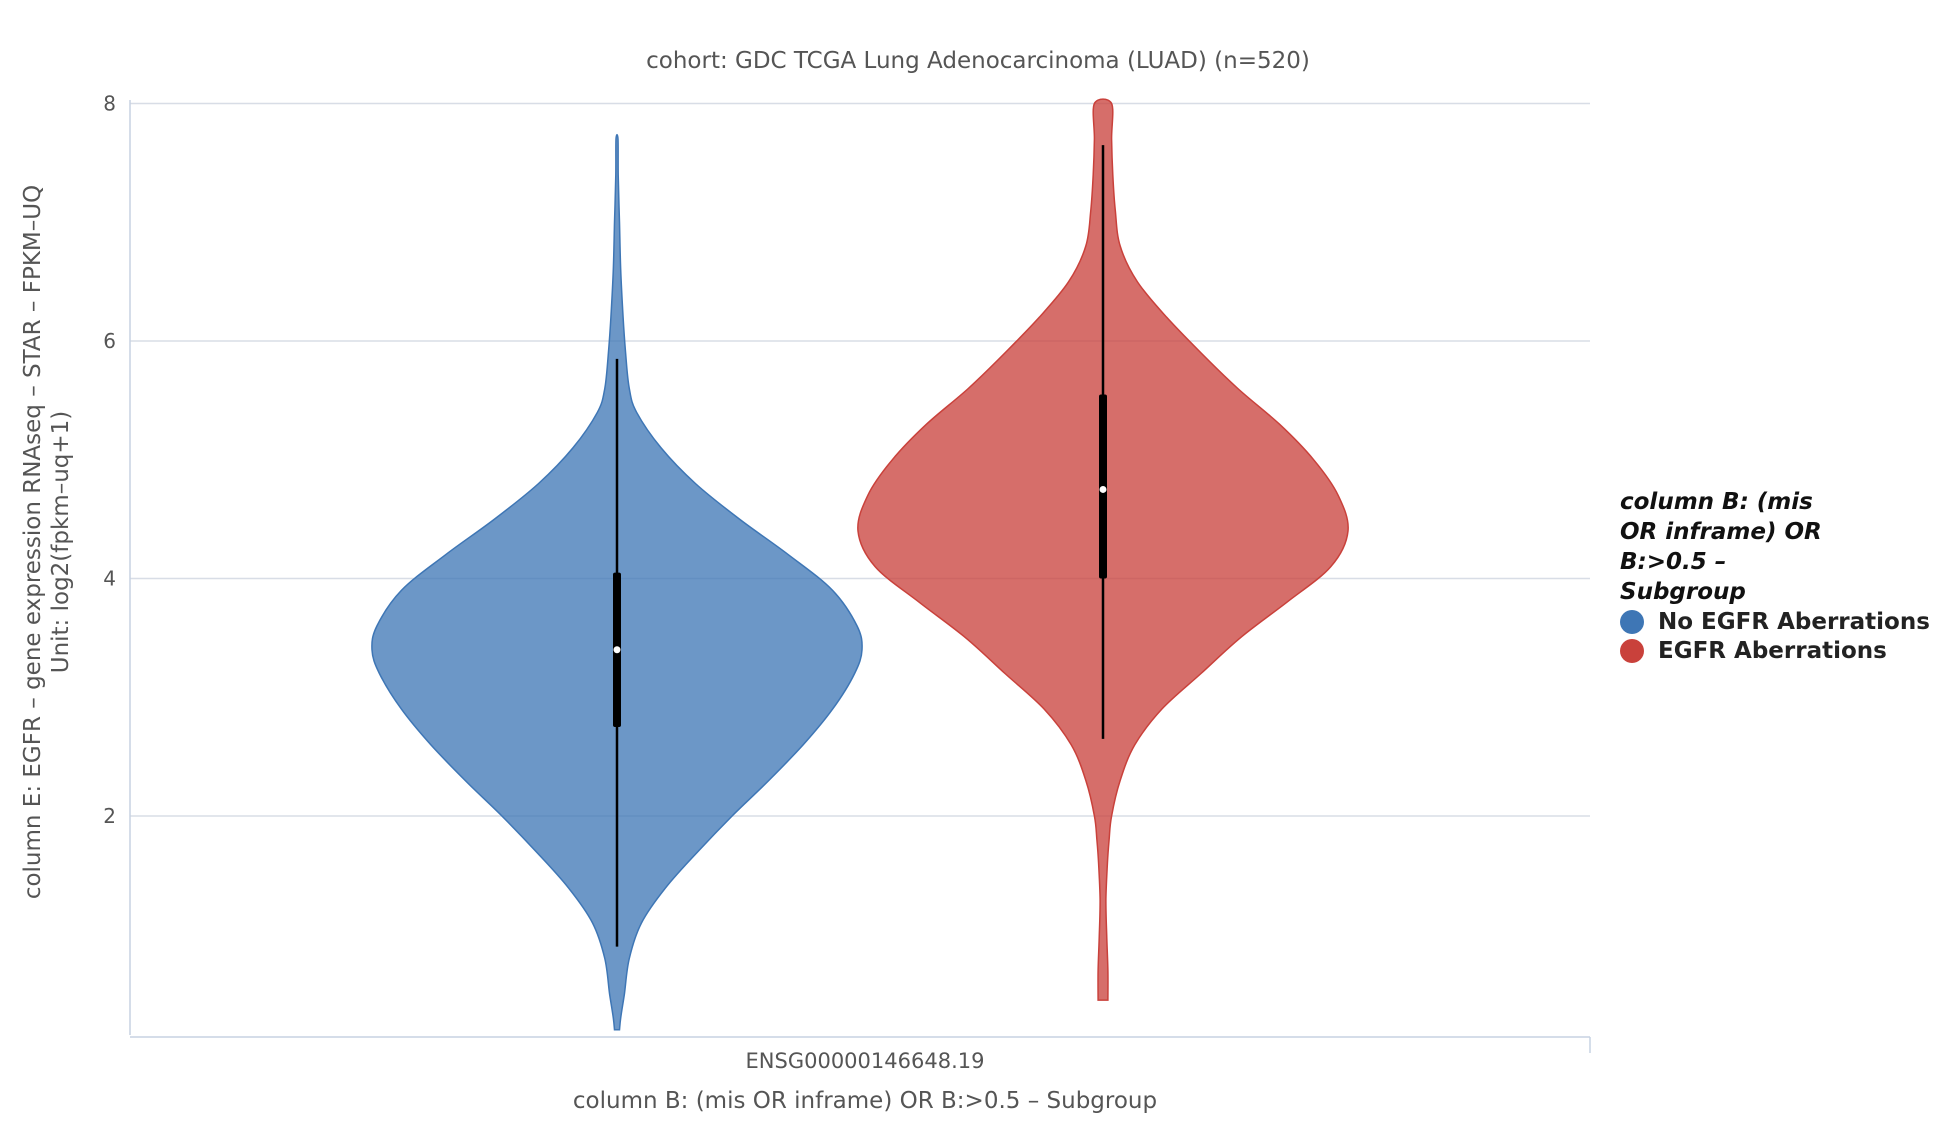 The width and height of the screenshot is (1956, 1134). I want to click on y-tick-label: 4, so click(109, 579).